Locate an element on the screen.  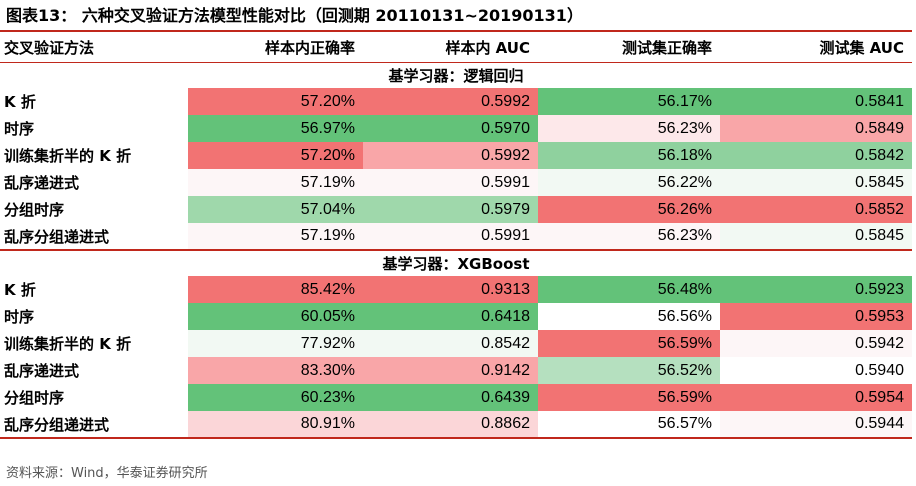
header-row: 交叉验证方法 样本内正确率 样本内 AUC 测试集正确率 测试集 AUC is located at coordinates (456, 48).